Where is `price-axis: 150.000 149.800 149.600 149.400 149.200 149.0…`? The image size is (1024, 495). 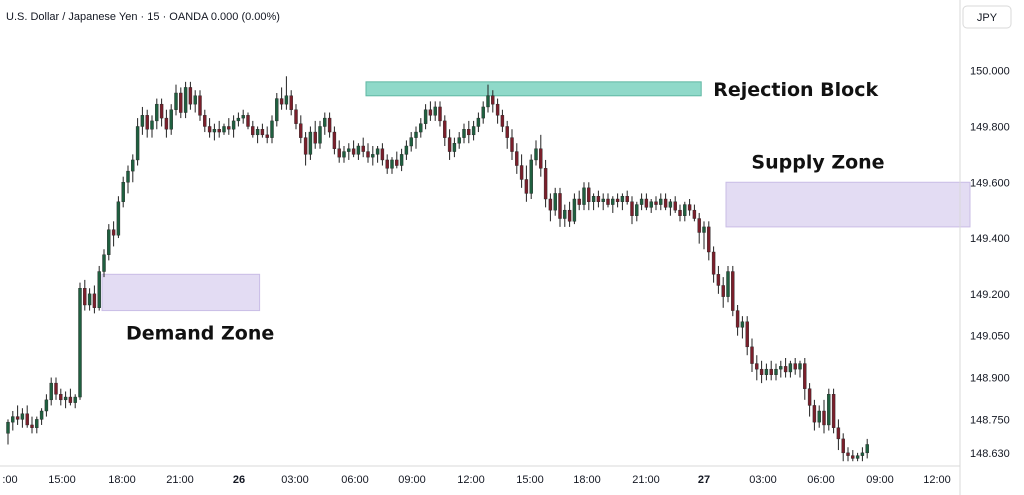 price-axis: 150.000 149.800 149.600 149.400 149.200 149.0… is located at coordinates (990, 263).